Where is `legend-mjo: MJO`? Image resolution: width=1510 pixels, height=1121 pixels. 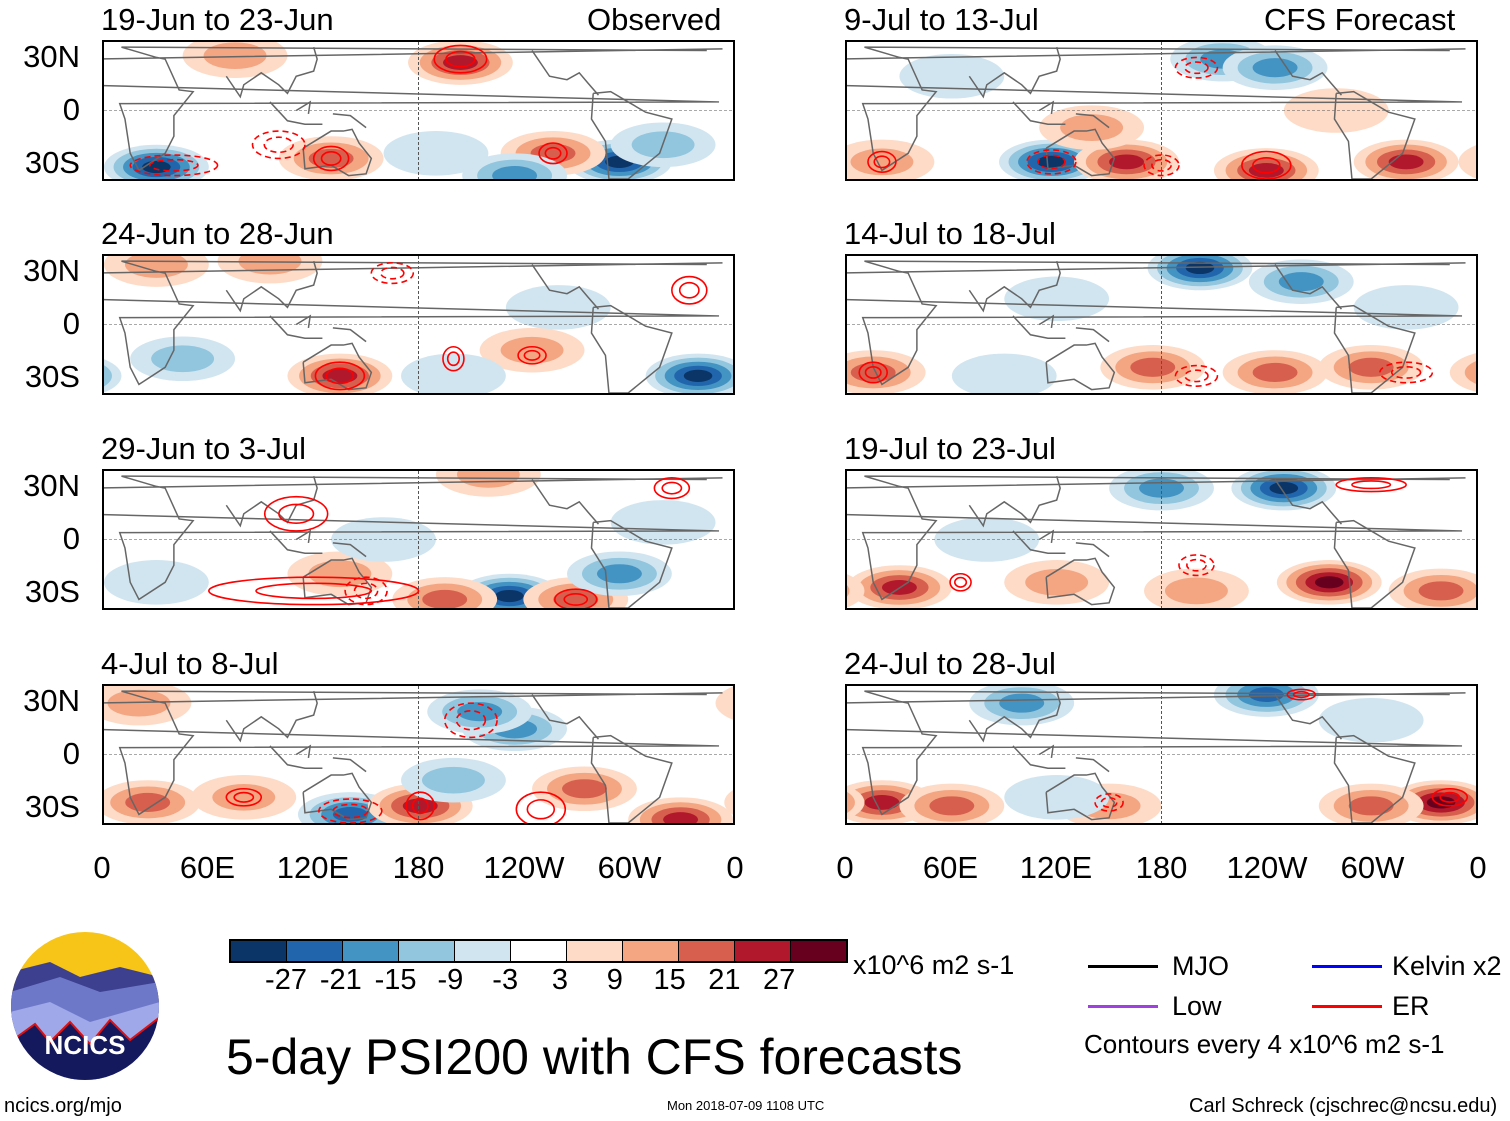
legend-mjo: MJO is located at coordinates (1200, 966).